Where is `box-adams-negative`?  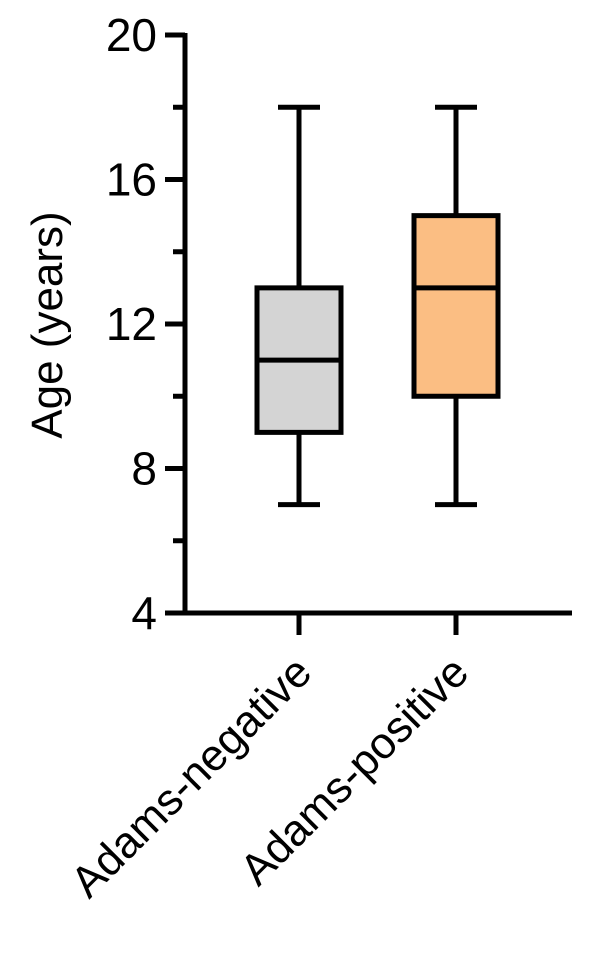
box-adams-negative is located at coordinates (299, 306).